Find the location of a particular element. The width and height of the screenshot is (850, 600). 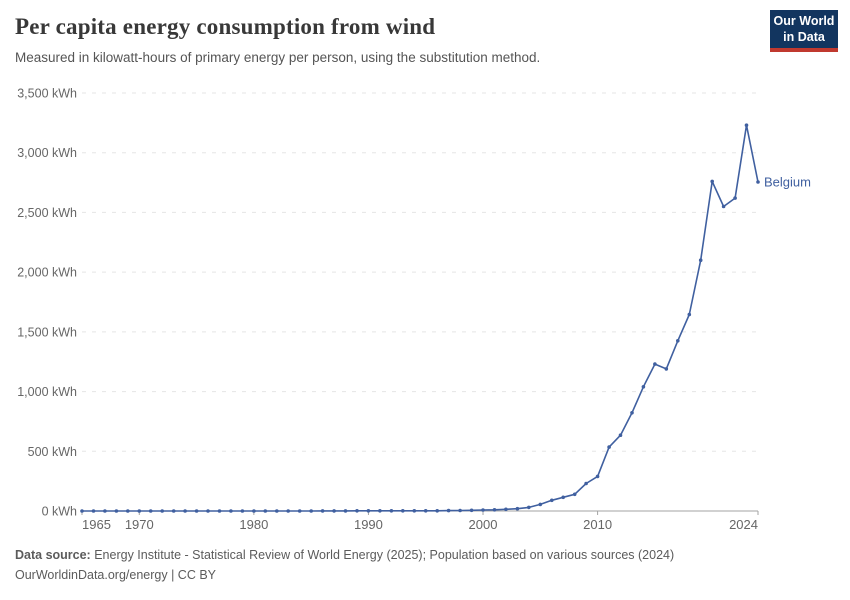

y-axis-tick-label: 3,500 kWh is located at coordinates (47, 94).